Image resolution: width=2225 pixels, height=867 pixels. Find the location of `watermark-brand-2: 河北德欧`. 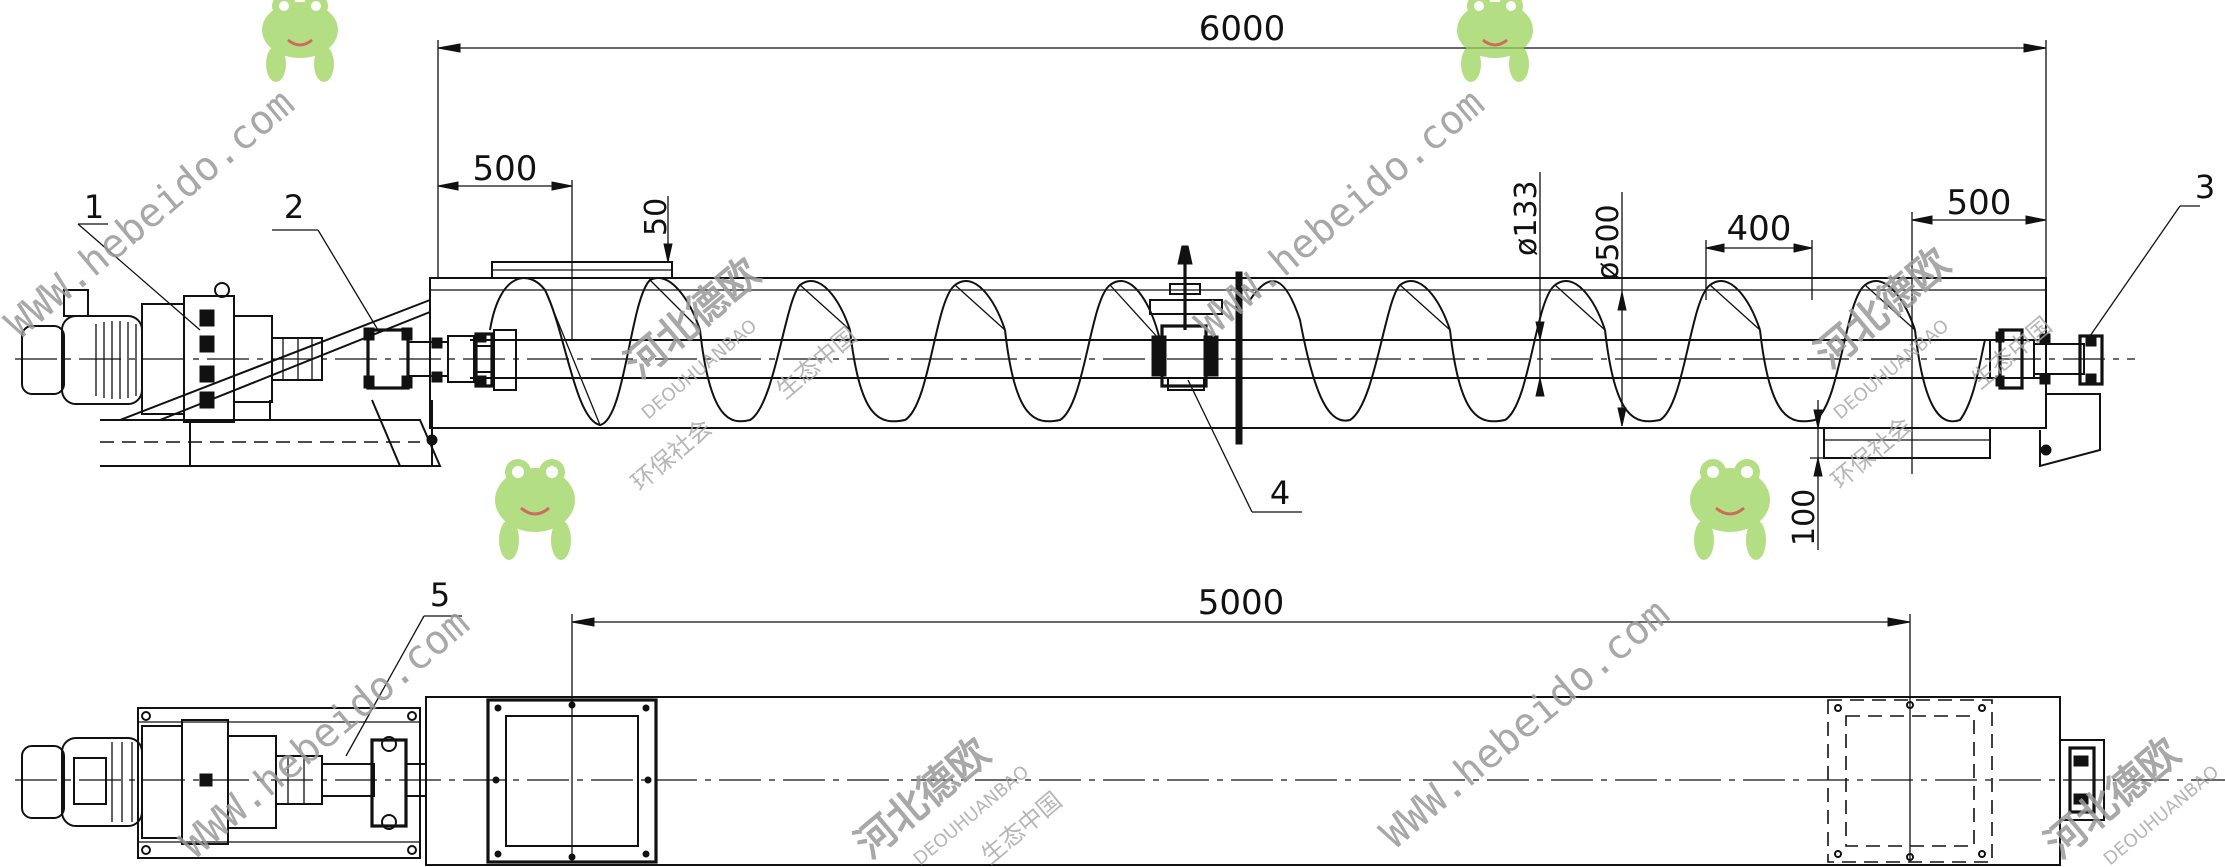

watermark-brand-2: 河北德欧 is located at coordinates (1883, 309).